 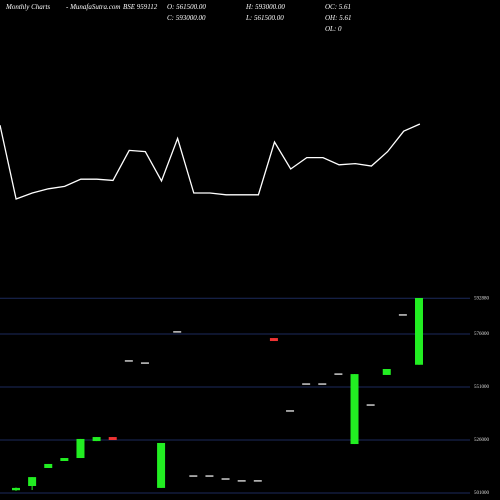 What do you see at coordinates (482, 440) in the screenshot?
I see `y-tick-label: 526000` at bounding box center [482, 440].